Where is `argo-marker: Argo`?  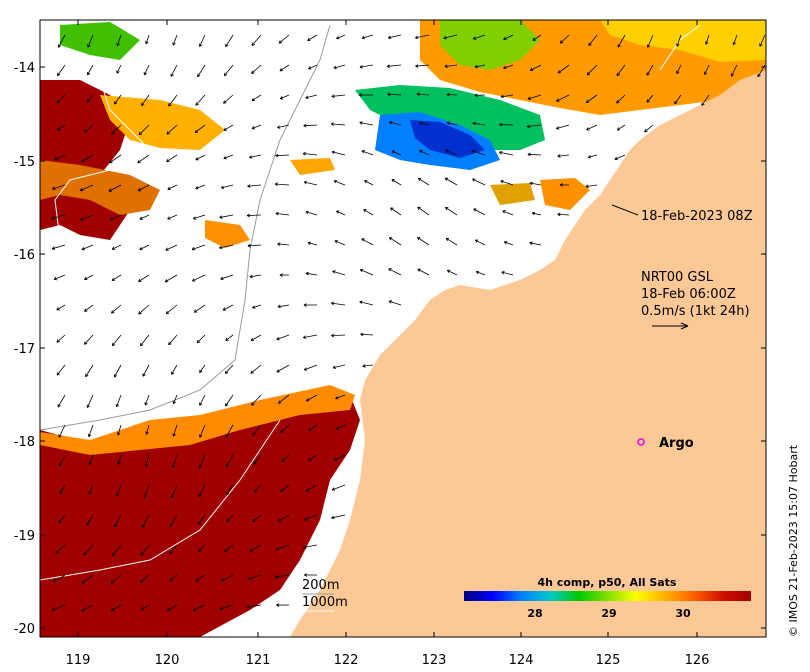 argo-marker: Argo is located at coordinates (665, 443).